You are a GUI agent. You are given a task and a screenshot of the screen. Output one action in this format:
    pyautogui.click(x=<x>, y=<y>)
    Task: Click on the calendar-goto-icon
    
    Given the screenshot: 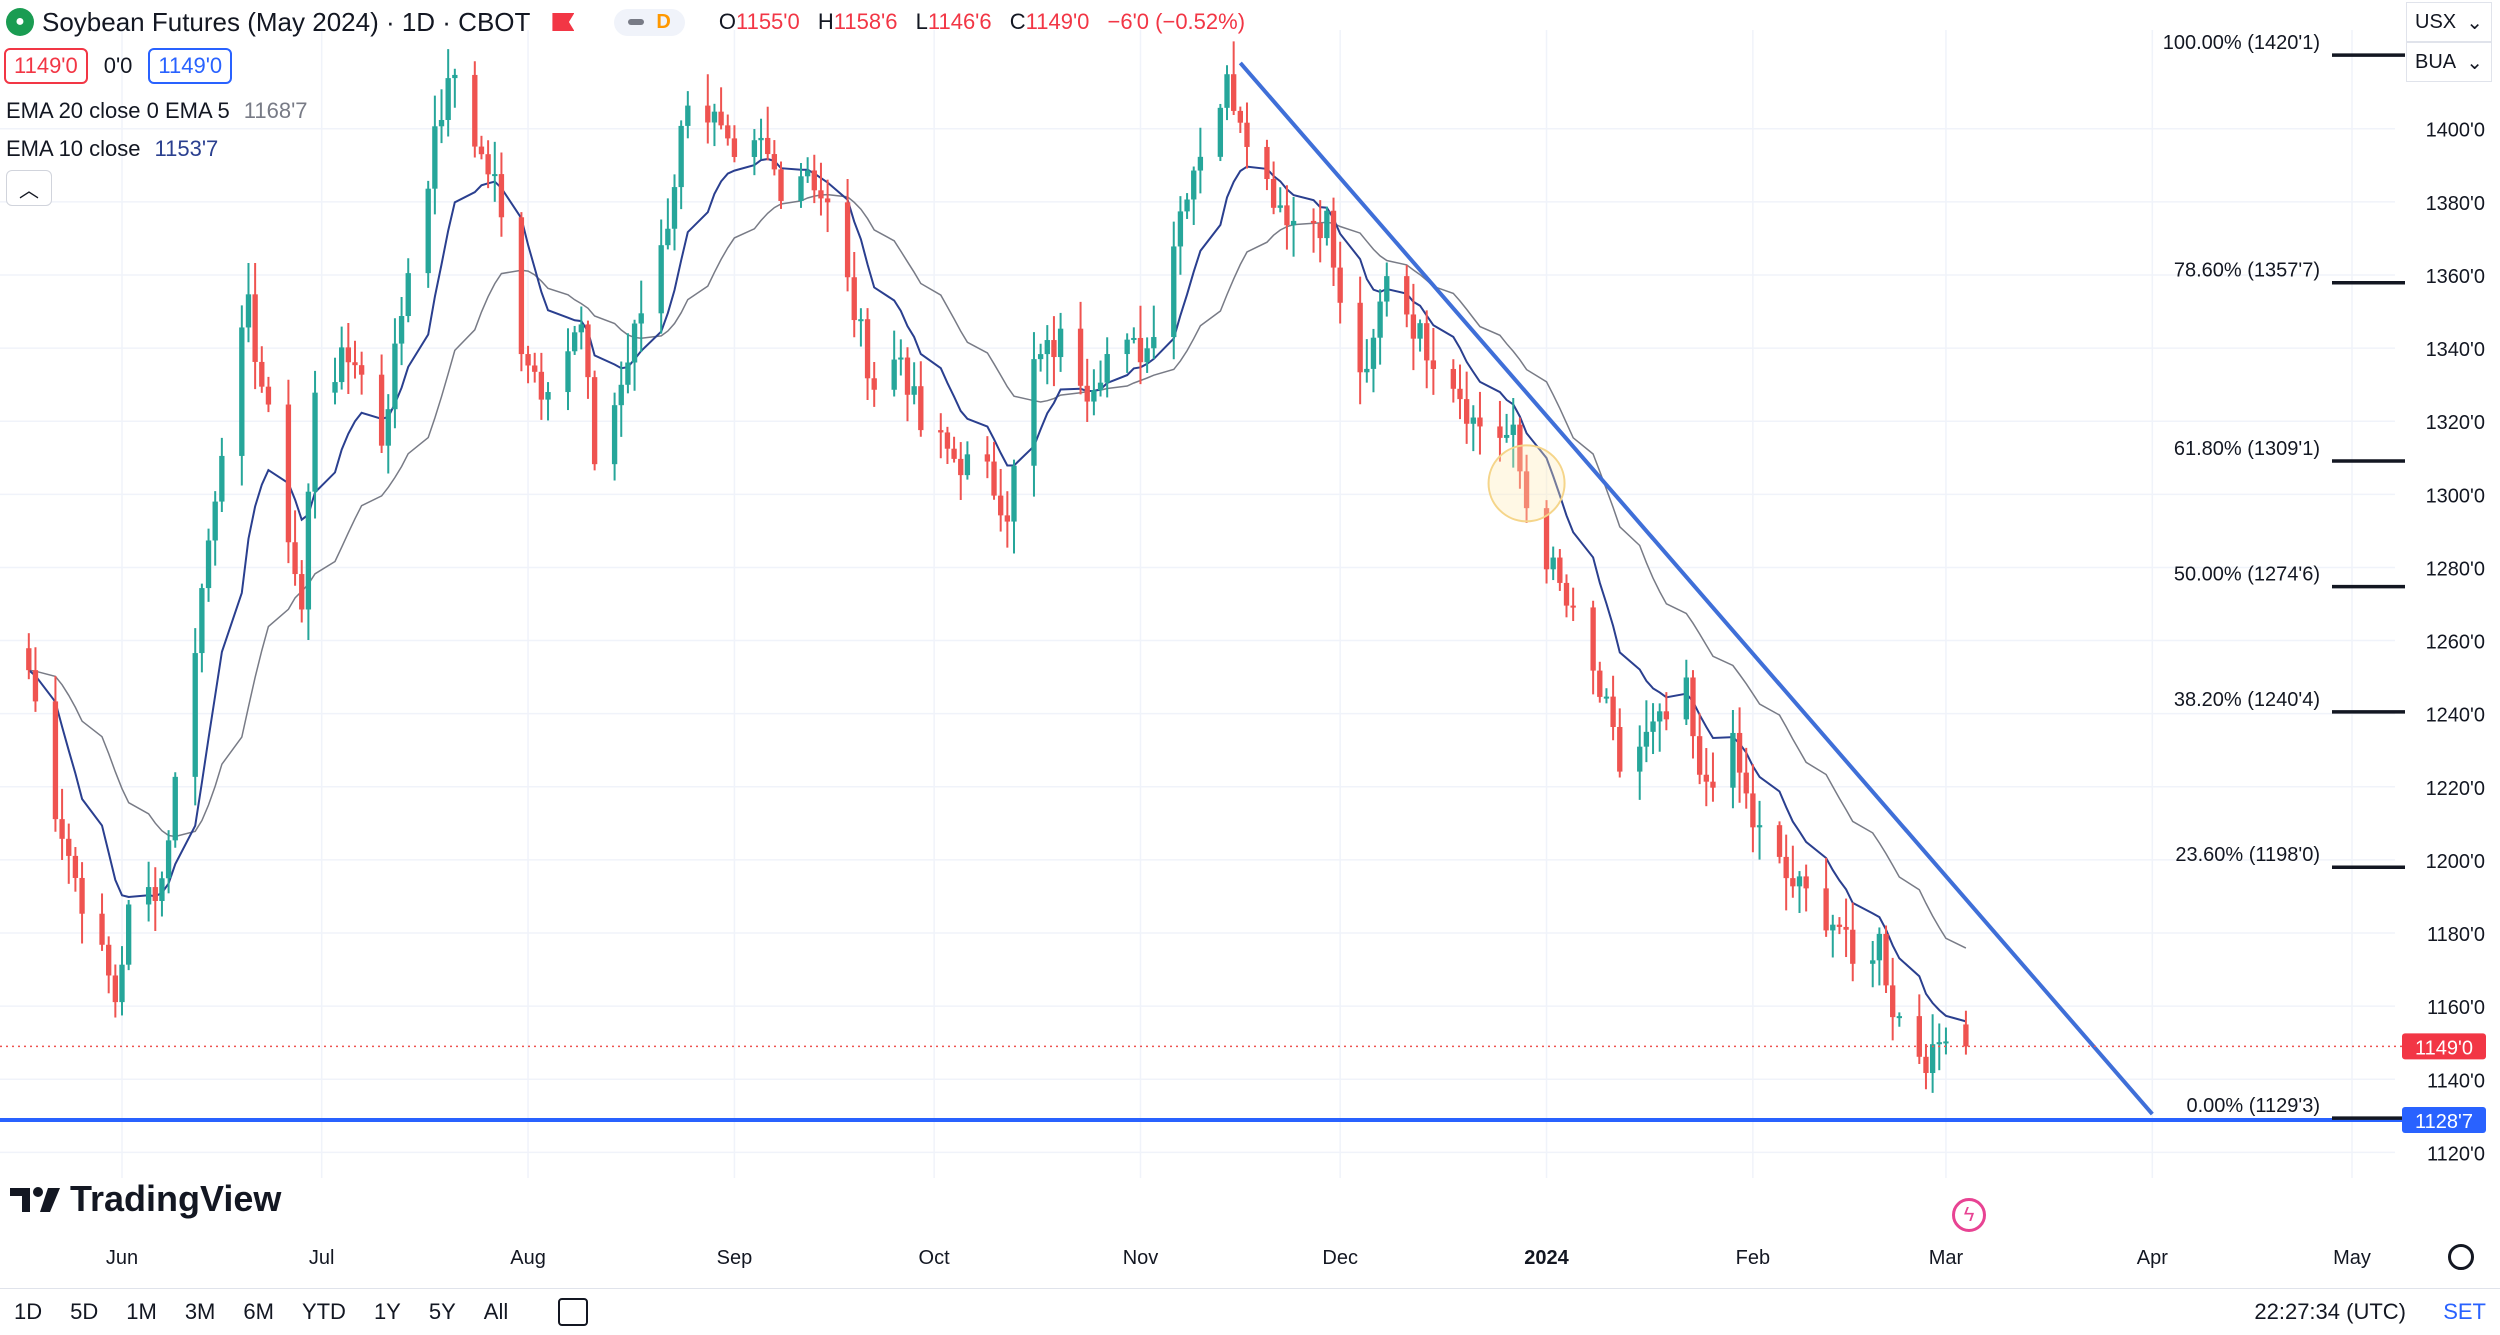 What is the action you would take?
    pyautogui.click(x=573, y=1312)
    